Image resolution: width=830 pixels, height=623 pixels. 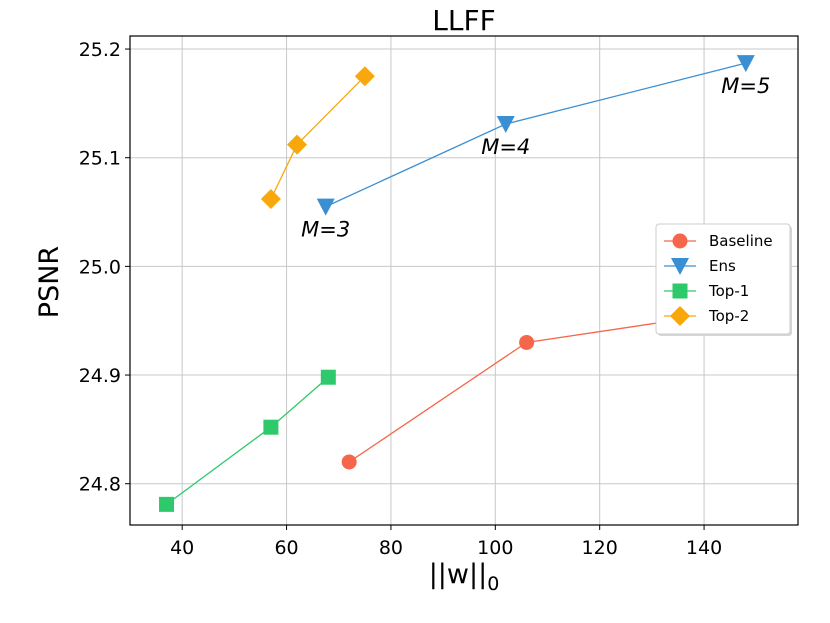 What do you see at coordinates (325, 230) in the screenshot?
I see `annotation-label: M=3` at bounding box center [325, 230].